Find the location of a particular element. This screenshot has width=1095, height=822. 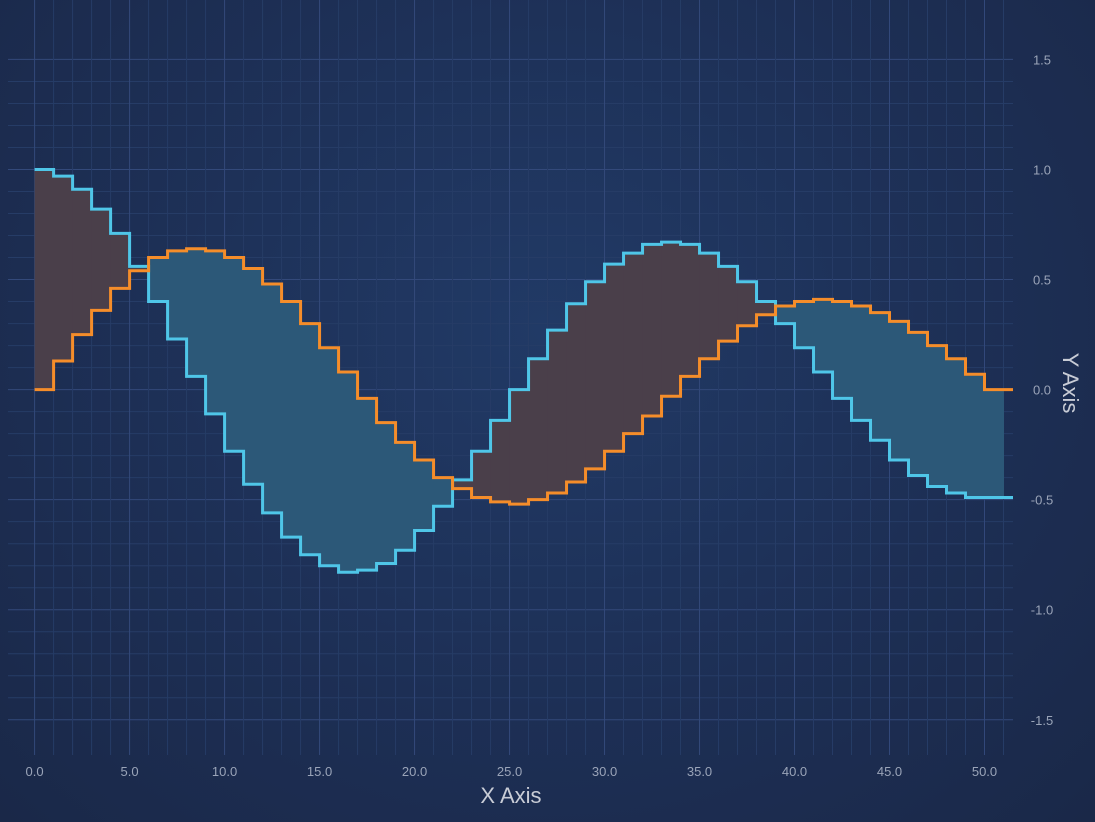

y-tick-label: 0.0 is located at coordinates (1042, 390).